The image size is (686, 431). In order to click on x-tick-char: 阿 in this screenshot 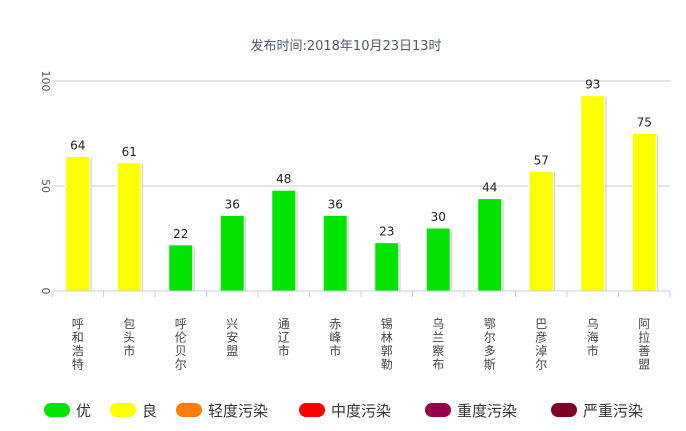, I will do `click(644, 324)`.